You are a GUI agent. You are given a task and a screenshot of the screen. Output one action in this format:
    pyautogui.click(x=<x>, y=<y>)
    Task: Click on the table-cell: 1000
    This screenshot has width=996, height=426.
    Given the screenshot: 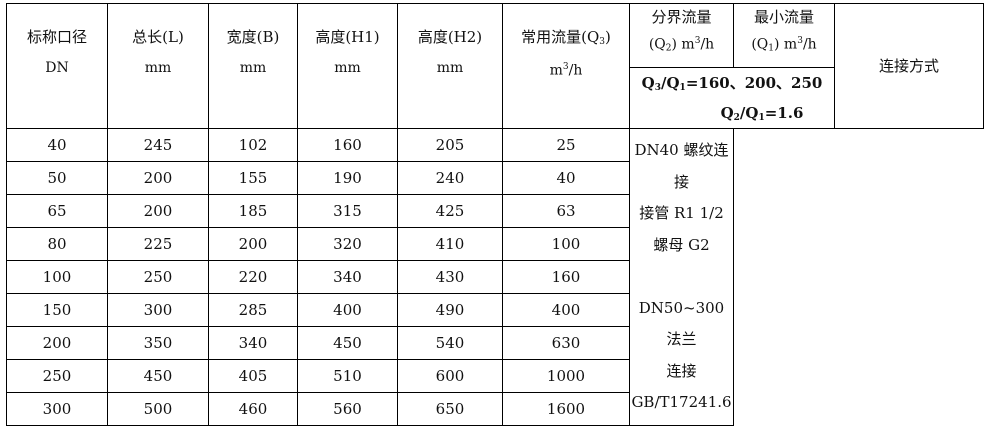 What is the action you would take?
    pyautogui.click(x=566, y=376)
    